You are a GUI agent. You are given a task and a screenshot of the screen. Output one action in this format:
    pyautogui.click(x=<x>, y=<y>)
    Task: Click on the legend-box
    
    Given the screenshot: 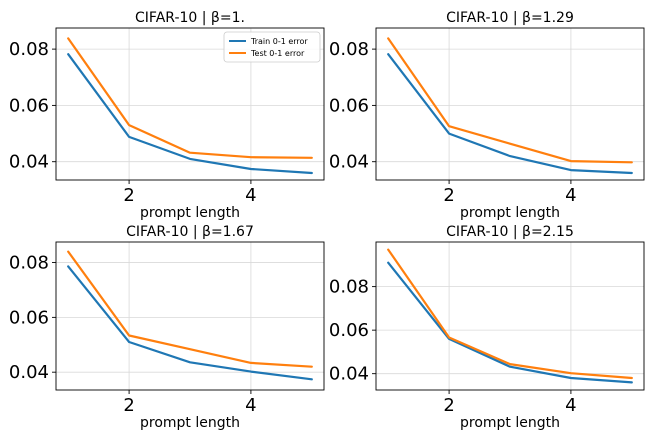 What is the action you would take?
    pyautogui.click(x=272, y=47)
    